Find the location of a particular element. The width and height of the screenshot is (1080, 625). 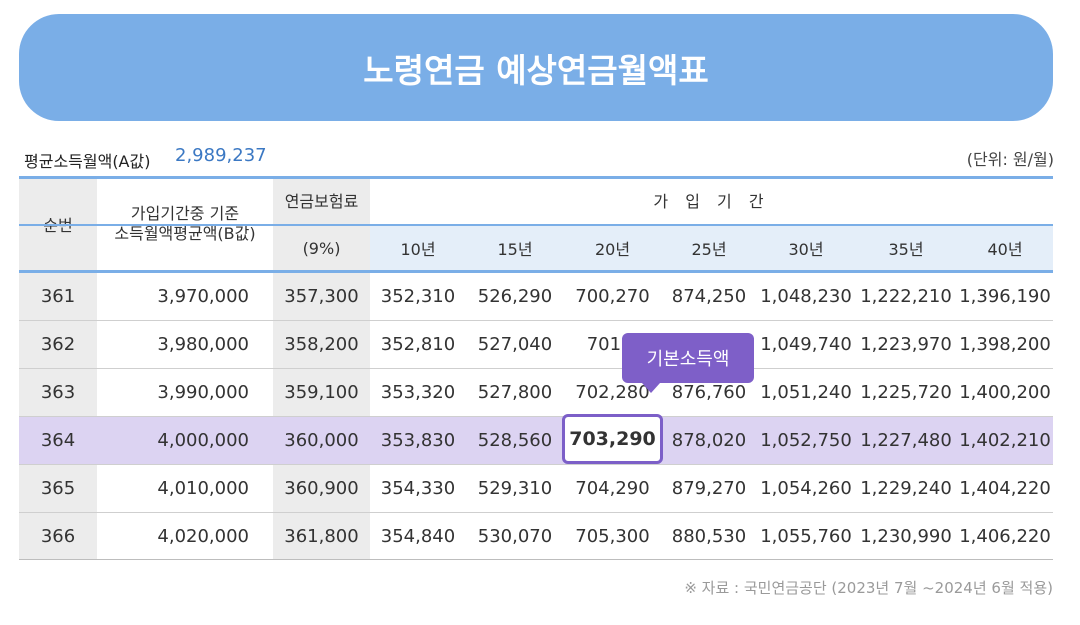

row-seq: 363 is located at coordinates (58, 392).